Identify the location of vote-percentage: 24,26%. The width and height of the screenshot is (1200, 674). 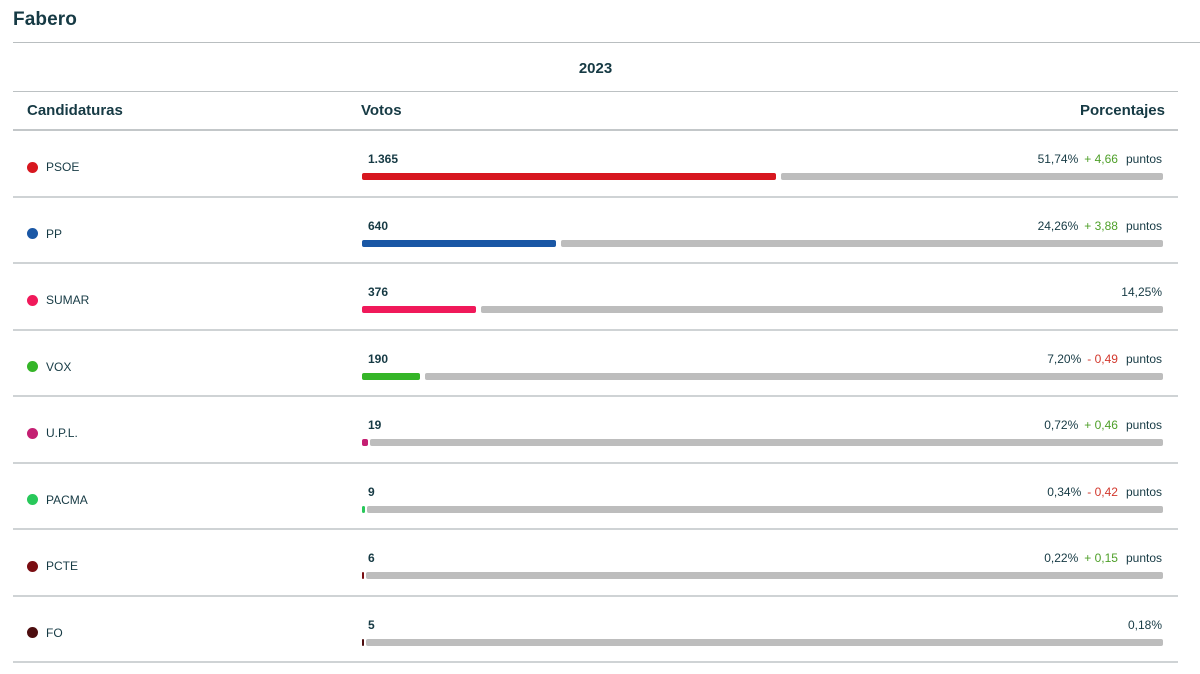
(1058, 225).